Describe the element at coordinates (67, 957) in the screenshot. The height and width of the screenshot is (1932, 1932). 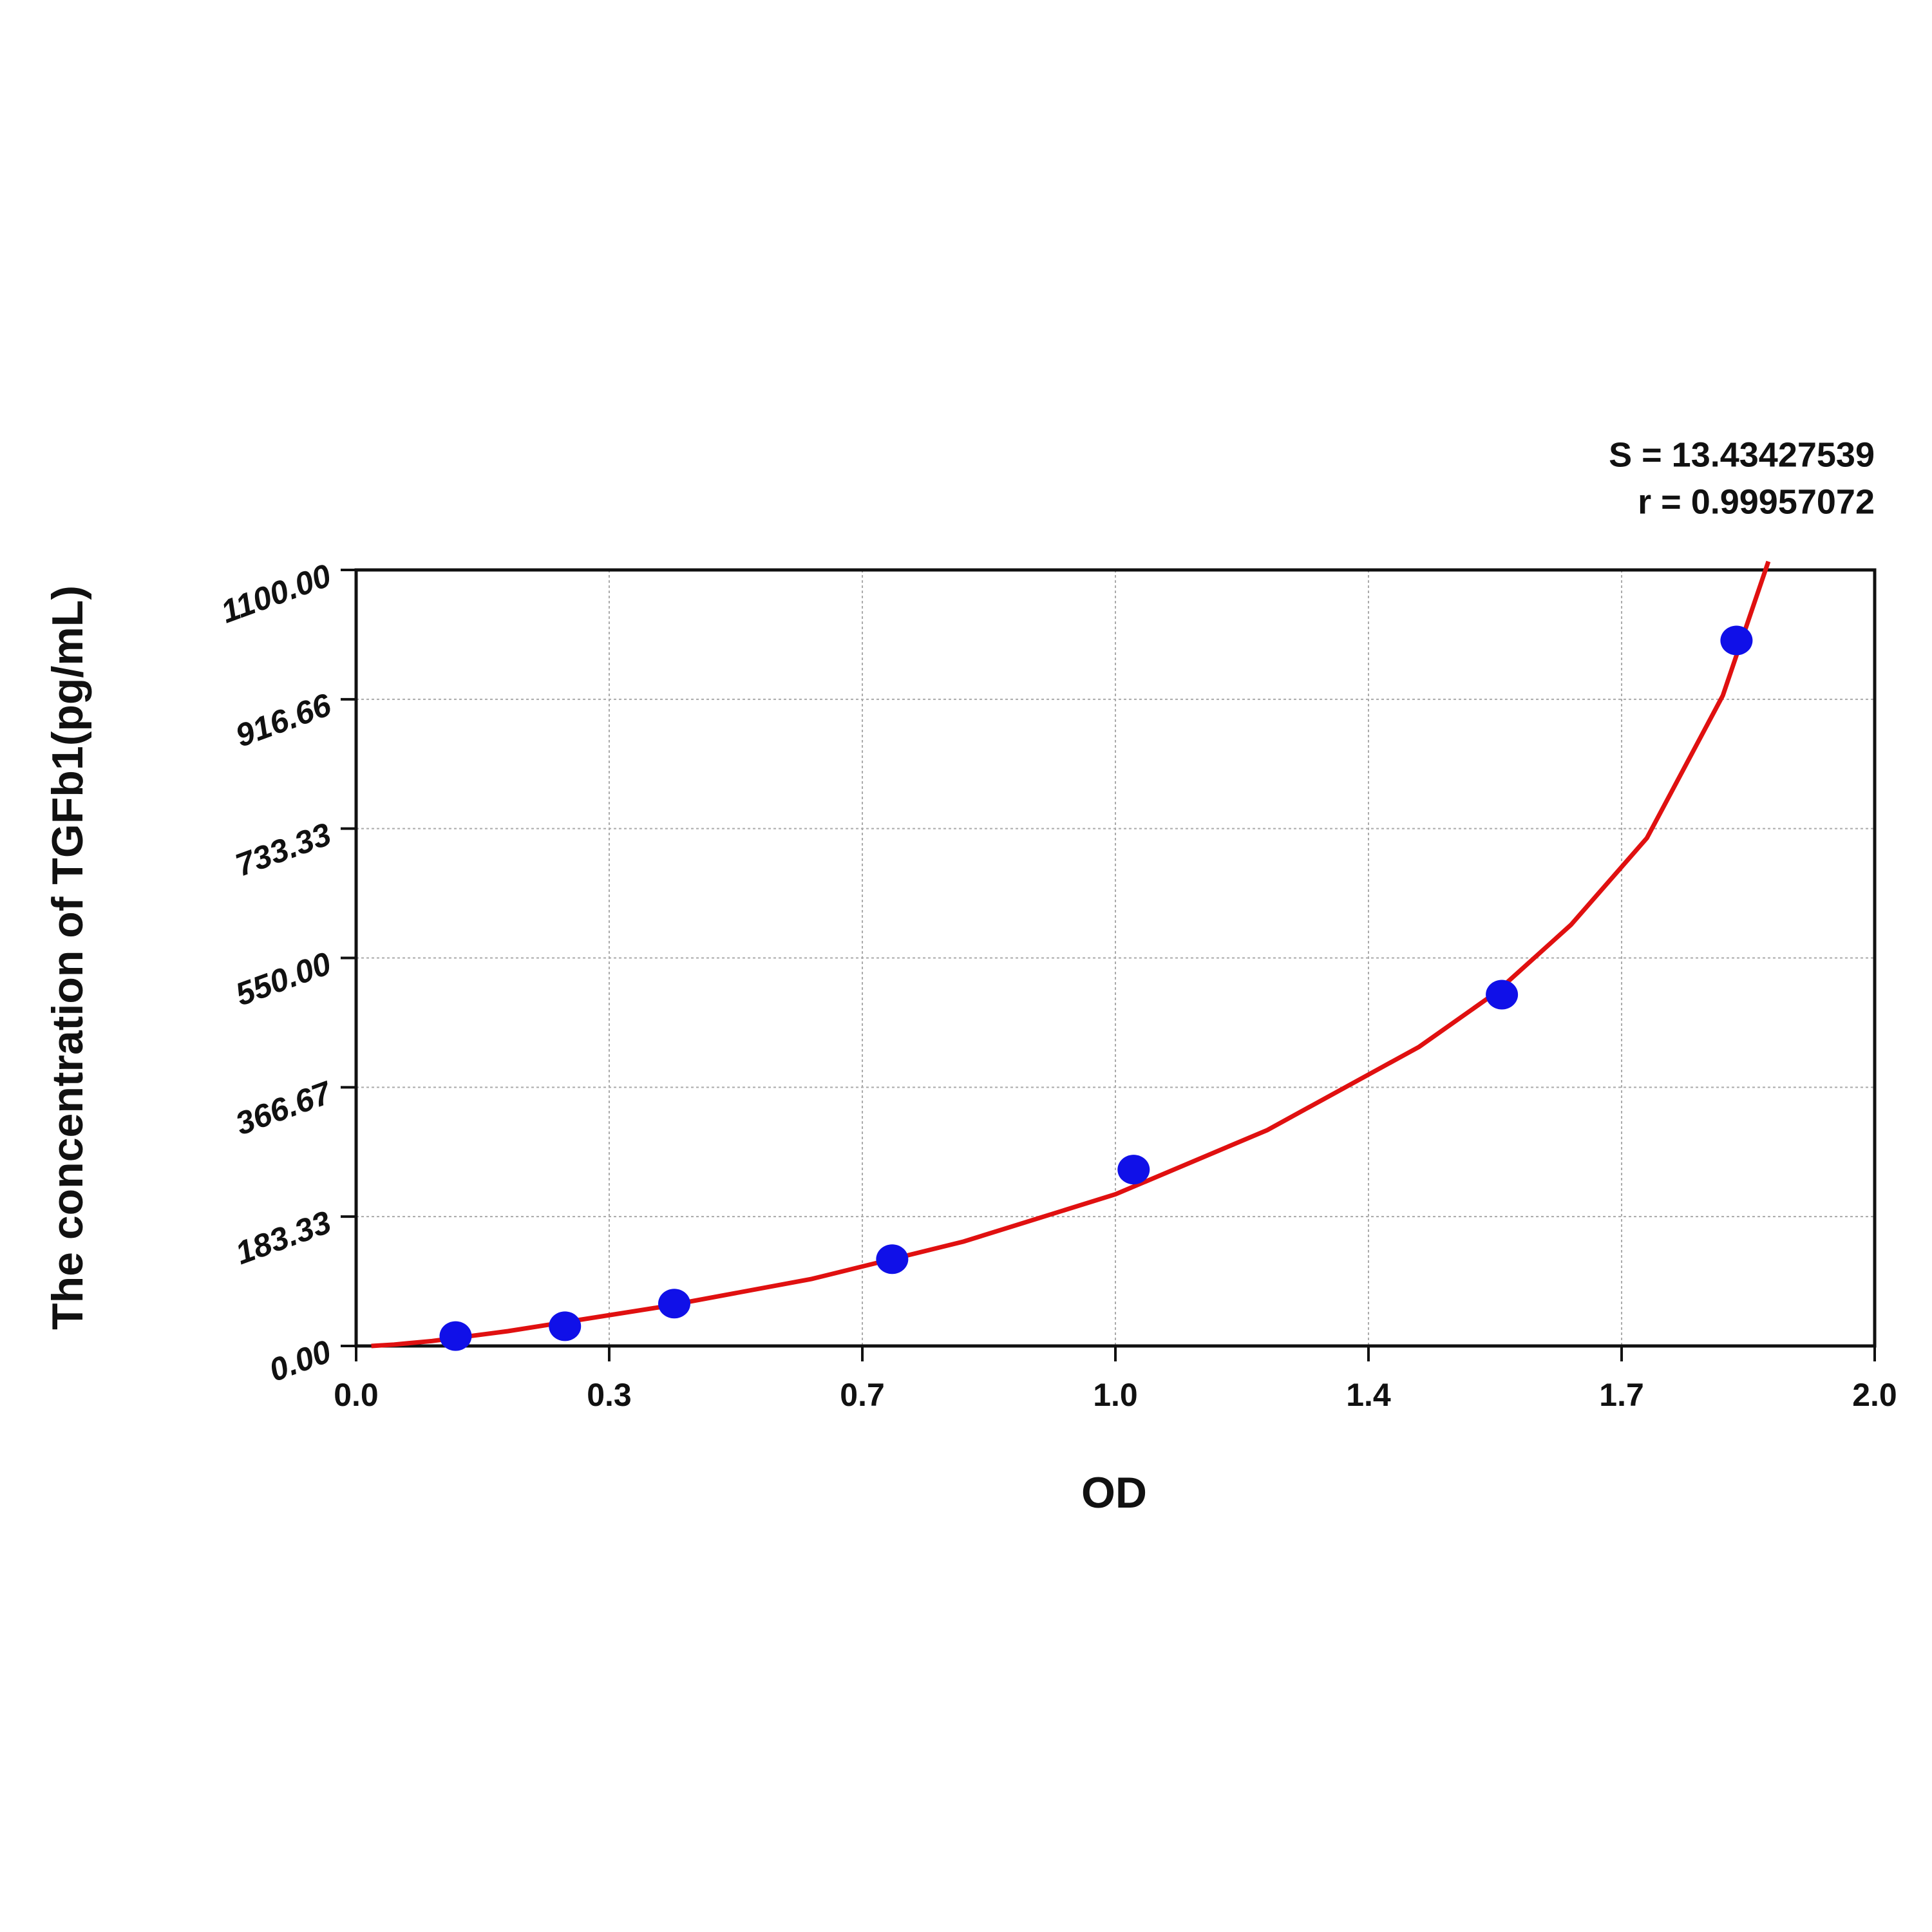
I see `y-axis-label: The concentration of TGFb1(pg/mL)` at that location.